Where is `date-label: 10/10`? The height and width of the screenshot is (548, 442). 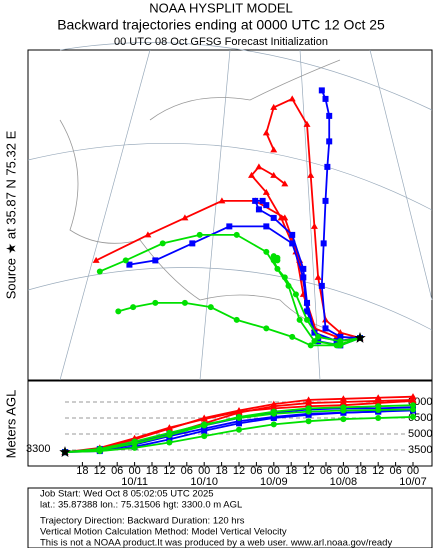 date-label: 10/10 is located at coordinates (204, 482).